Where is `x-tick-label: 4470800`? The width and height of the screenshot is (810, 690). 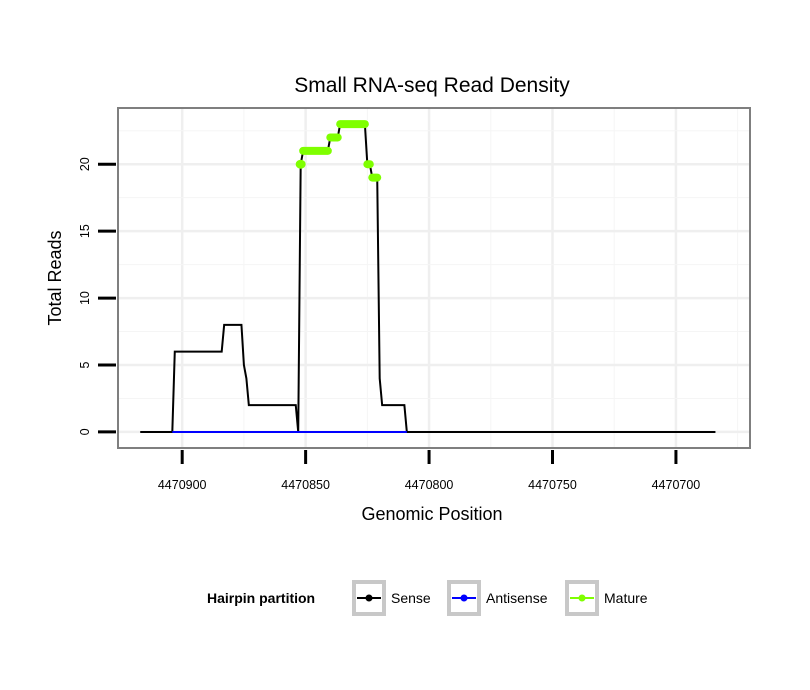
x-tick-label: 4470800 is located at coordinates (429, 485).